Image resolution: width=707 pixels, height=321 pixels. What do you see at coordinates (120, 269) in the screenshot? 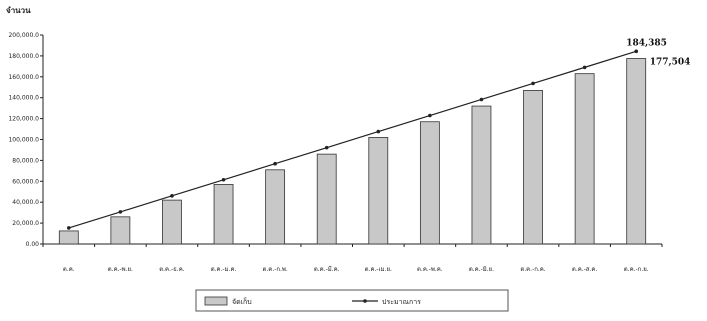
I see `x-tick-label: ต.ค.-พ.ย.` at bounding box center [120, 269].